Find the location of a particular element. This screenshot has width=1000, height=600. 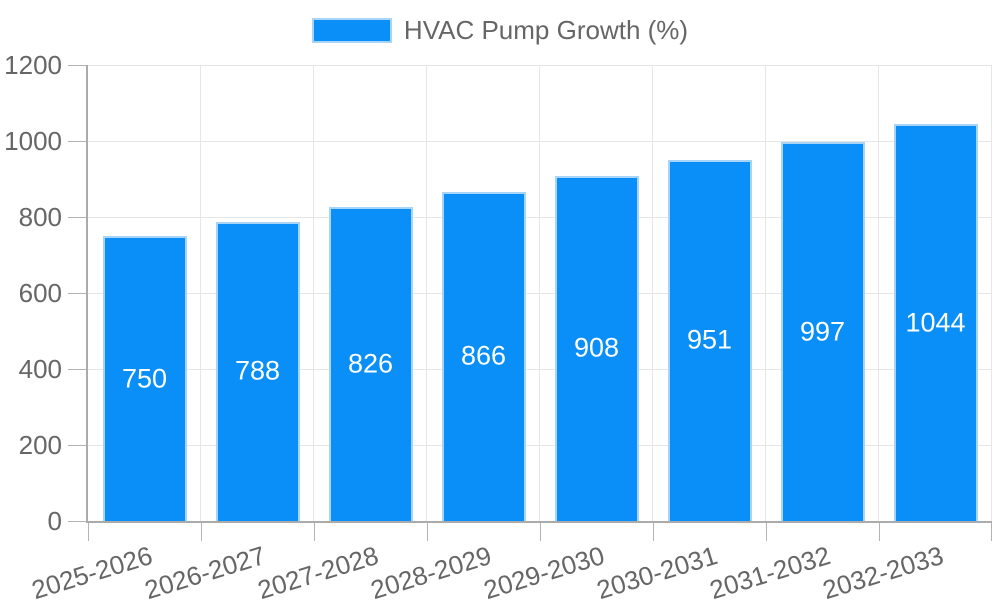

bar-value-label: 866 is located at coordinates (483, 355).